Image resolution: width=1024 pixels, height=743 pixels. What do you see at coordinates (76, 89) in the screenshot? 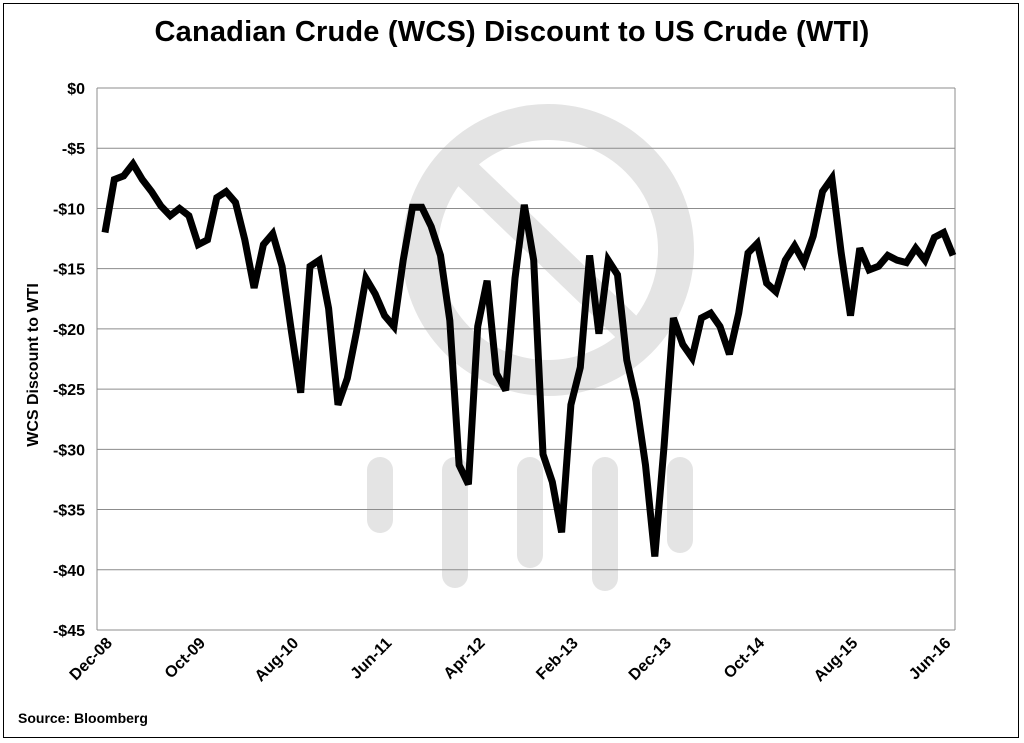
I see `y-tick-label: $0` at bounding box center [76, 89].